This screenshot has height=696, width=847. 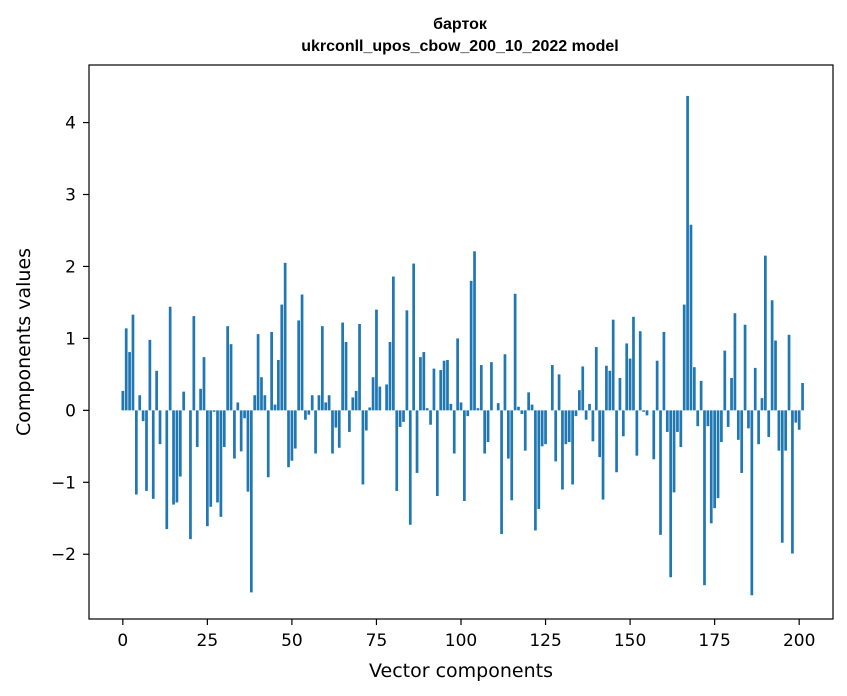 I want to click on x-axis-ticks: 0 25 50 75 100 125 150 175 200, so click(x=466, y=635).